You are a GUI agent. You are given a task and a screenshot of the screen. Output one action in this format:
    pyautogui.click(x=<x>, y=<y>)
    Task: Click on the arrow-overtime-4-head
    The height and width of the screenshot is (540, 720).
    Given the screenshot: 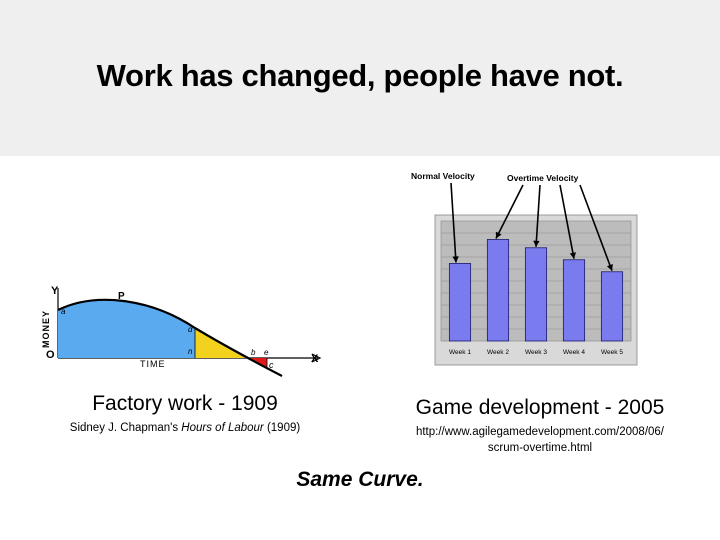 What is the action you would take?
    pyautogui.click(x=609, y=267)
    